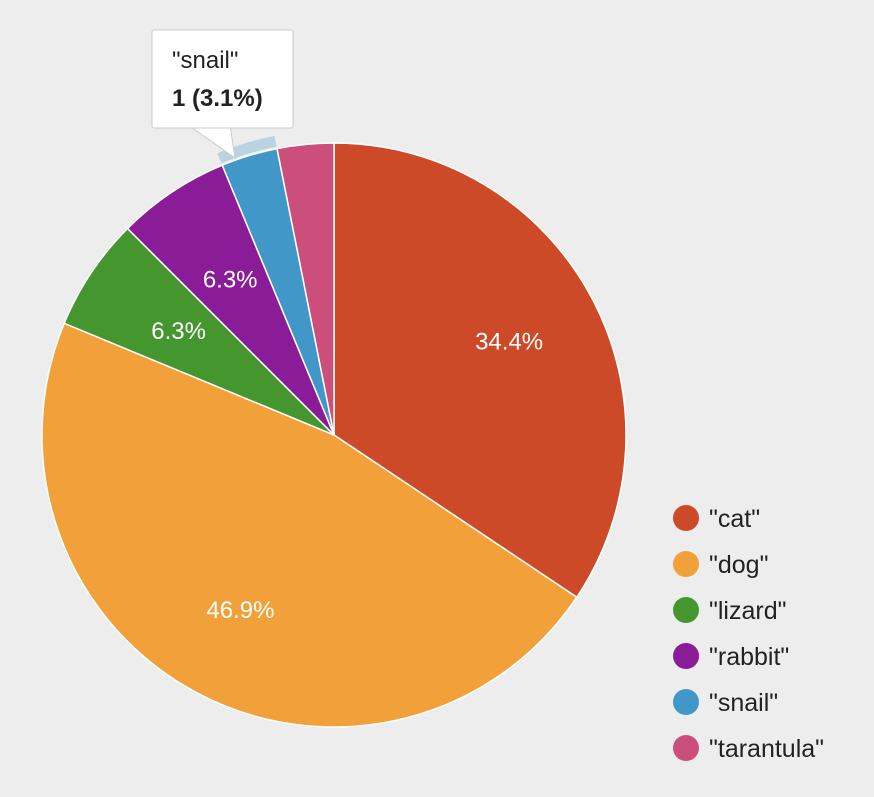  What do you see at coordinates (766, 749) in the screenshot?
I see `legend-label-tarantula: "tarantula"` at bounding box center [766, 749].